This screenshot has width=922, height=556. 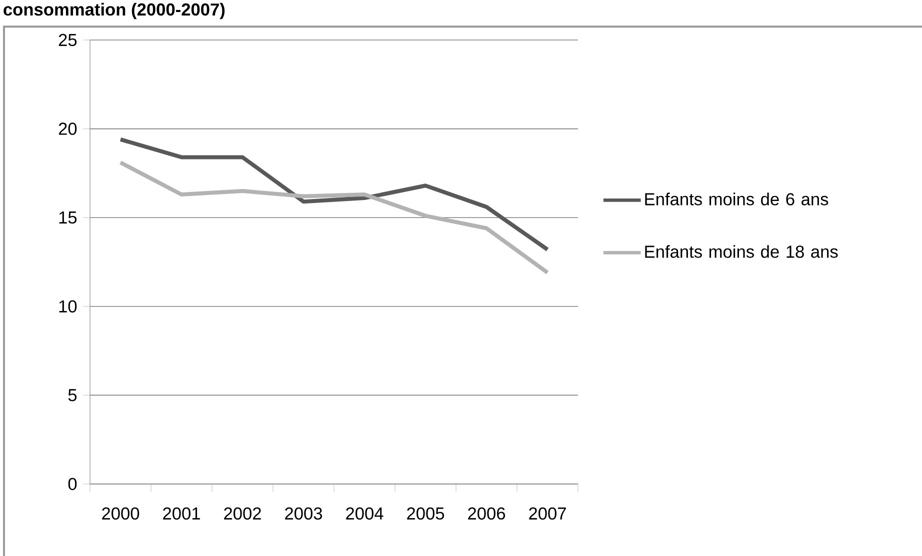 I want to click on y-tick-label: 25, so click(x=67, y=40).